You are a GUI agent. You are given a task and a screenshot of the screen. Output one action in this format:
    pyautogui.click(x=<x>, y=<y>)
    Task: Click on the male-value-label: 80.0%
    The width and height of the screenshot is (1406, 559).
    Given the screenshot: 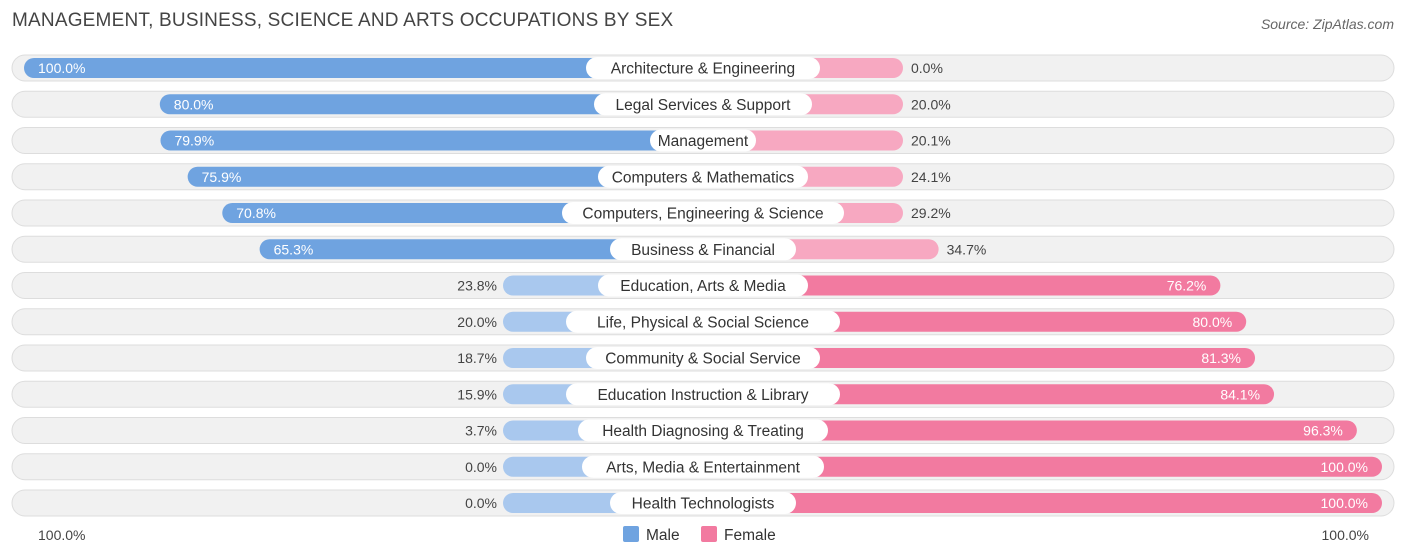 What is the action you would take?
    pyautogui.click(x=194, y=104)
    